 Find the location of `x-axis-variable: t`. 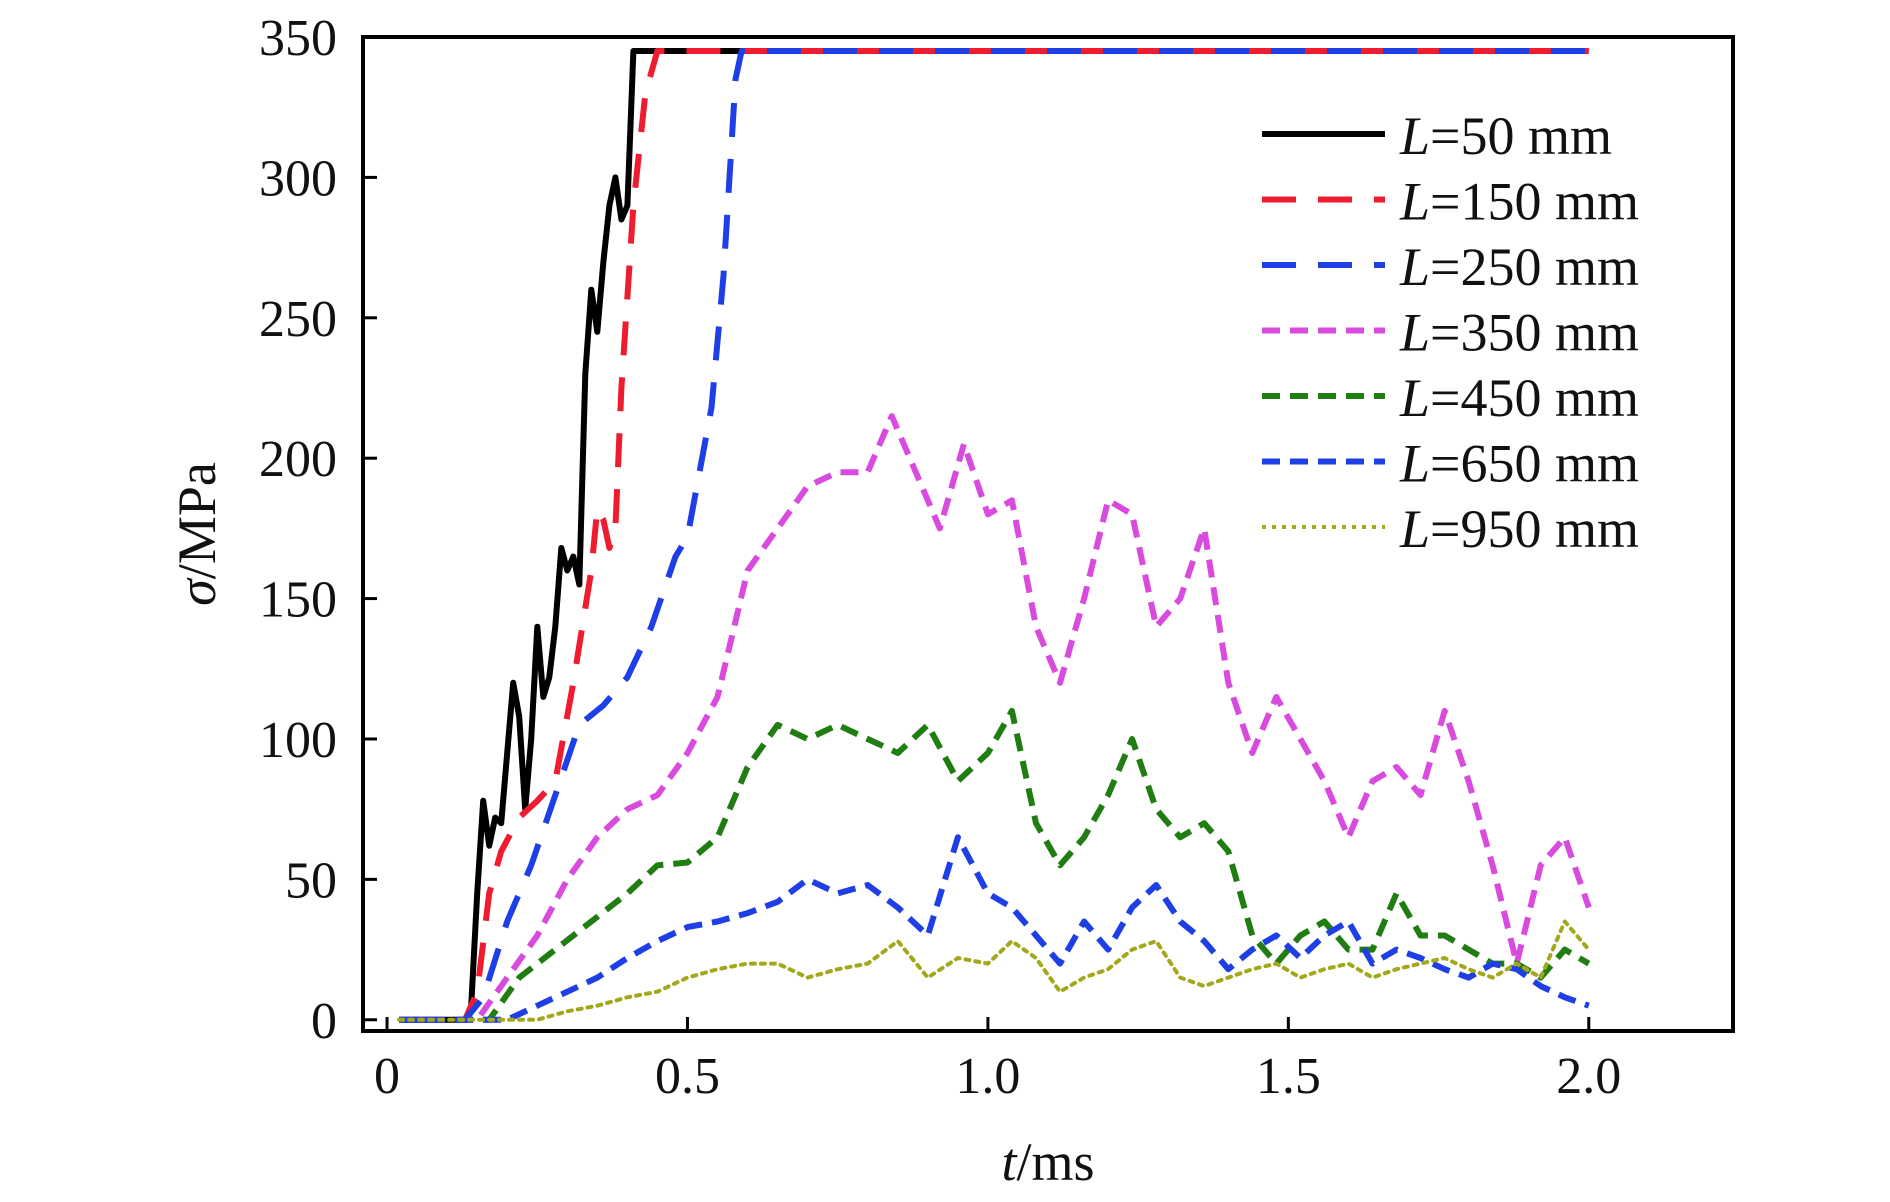

x-axis-variable: t is located at coordinates (1009, 1162).